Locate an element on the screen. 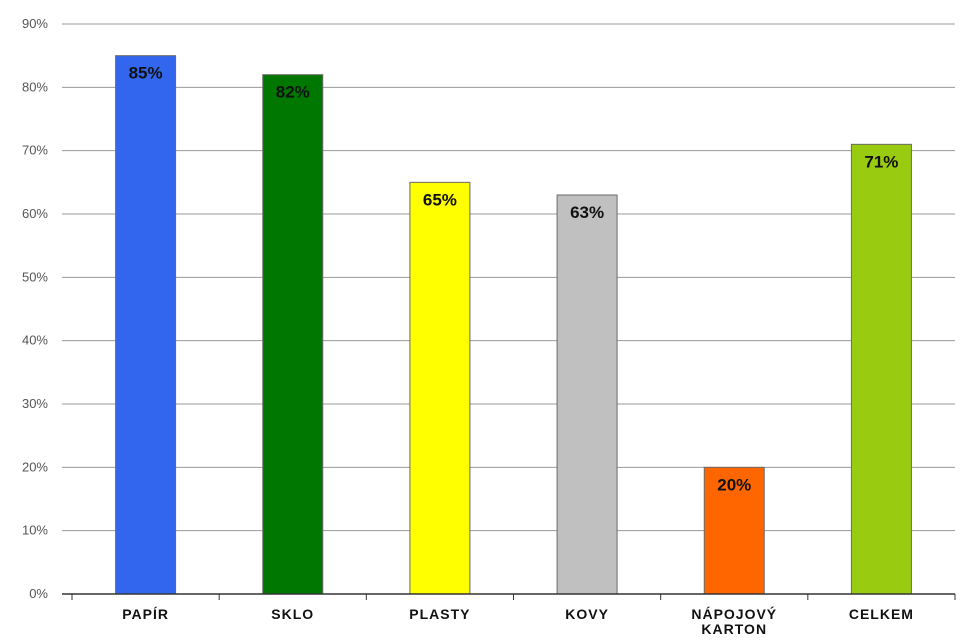 This screenshot has width=960, height=641. y-axis-tick-labels: 0% 10% 20% 30% 40% 50% 60% 70% 80% 90% is located at coordinates (35, 308).